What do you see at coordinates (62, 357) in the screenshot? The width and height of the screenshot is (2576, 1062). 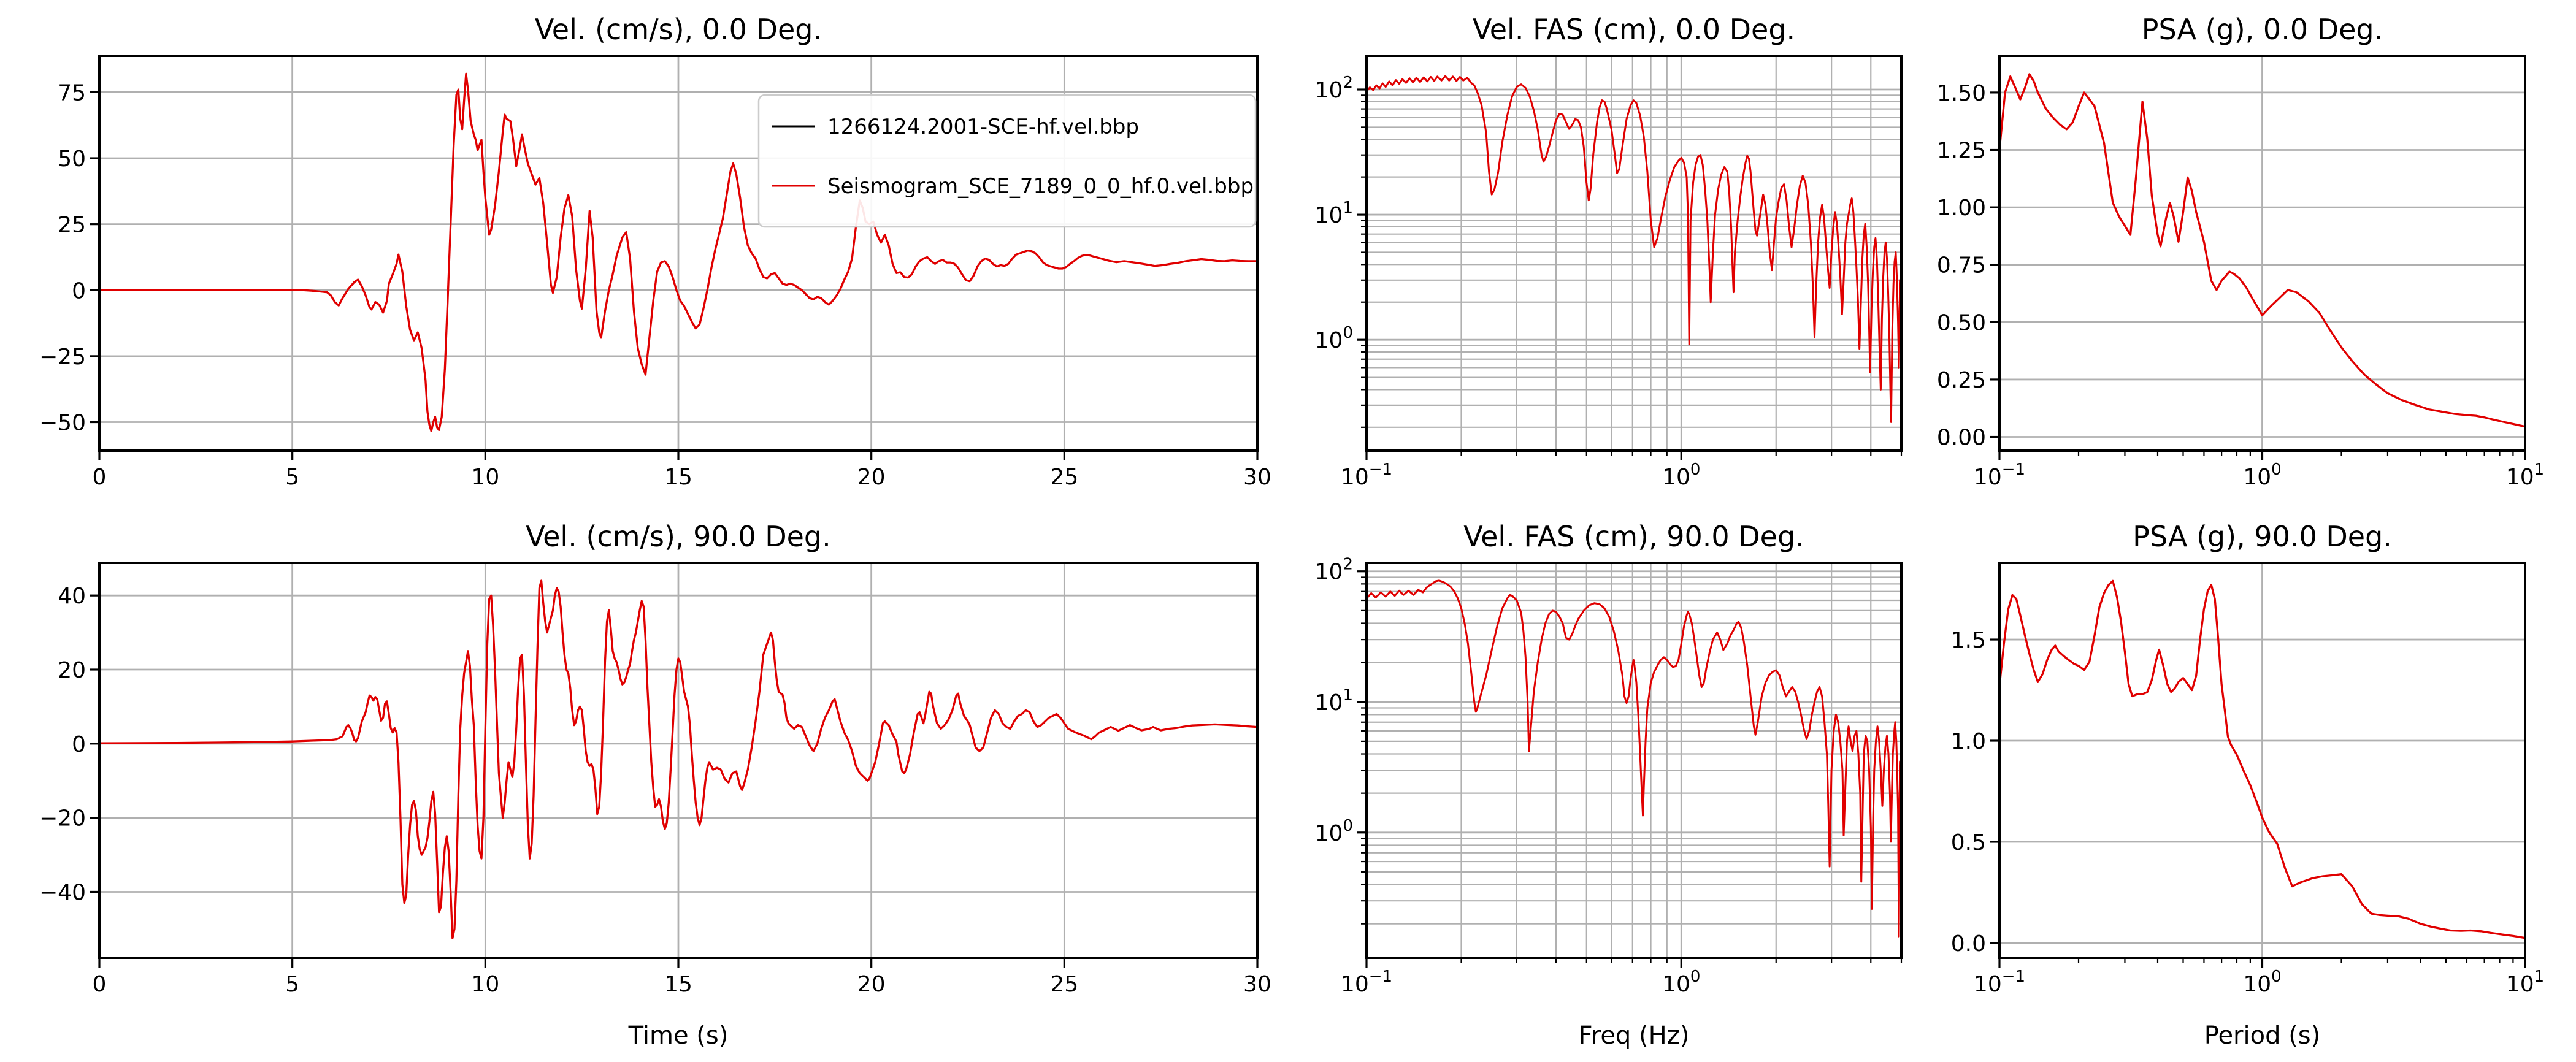 I see `y-tick-label: −25` at bounding box center [62, 357].